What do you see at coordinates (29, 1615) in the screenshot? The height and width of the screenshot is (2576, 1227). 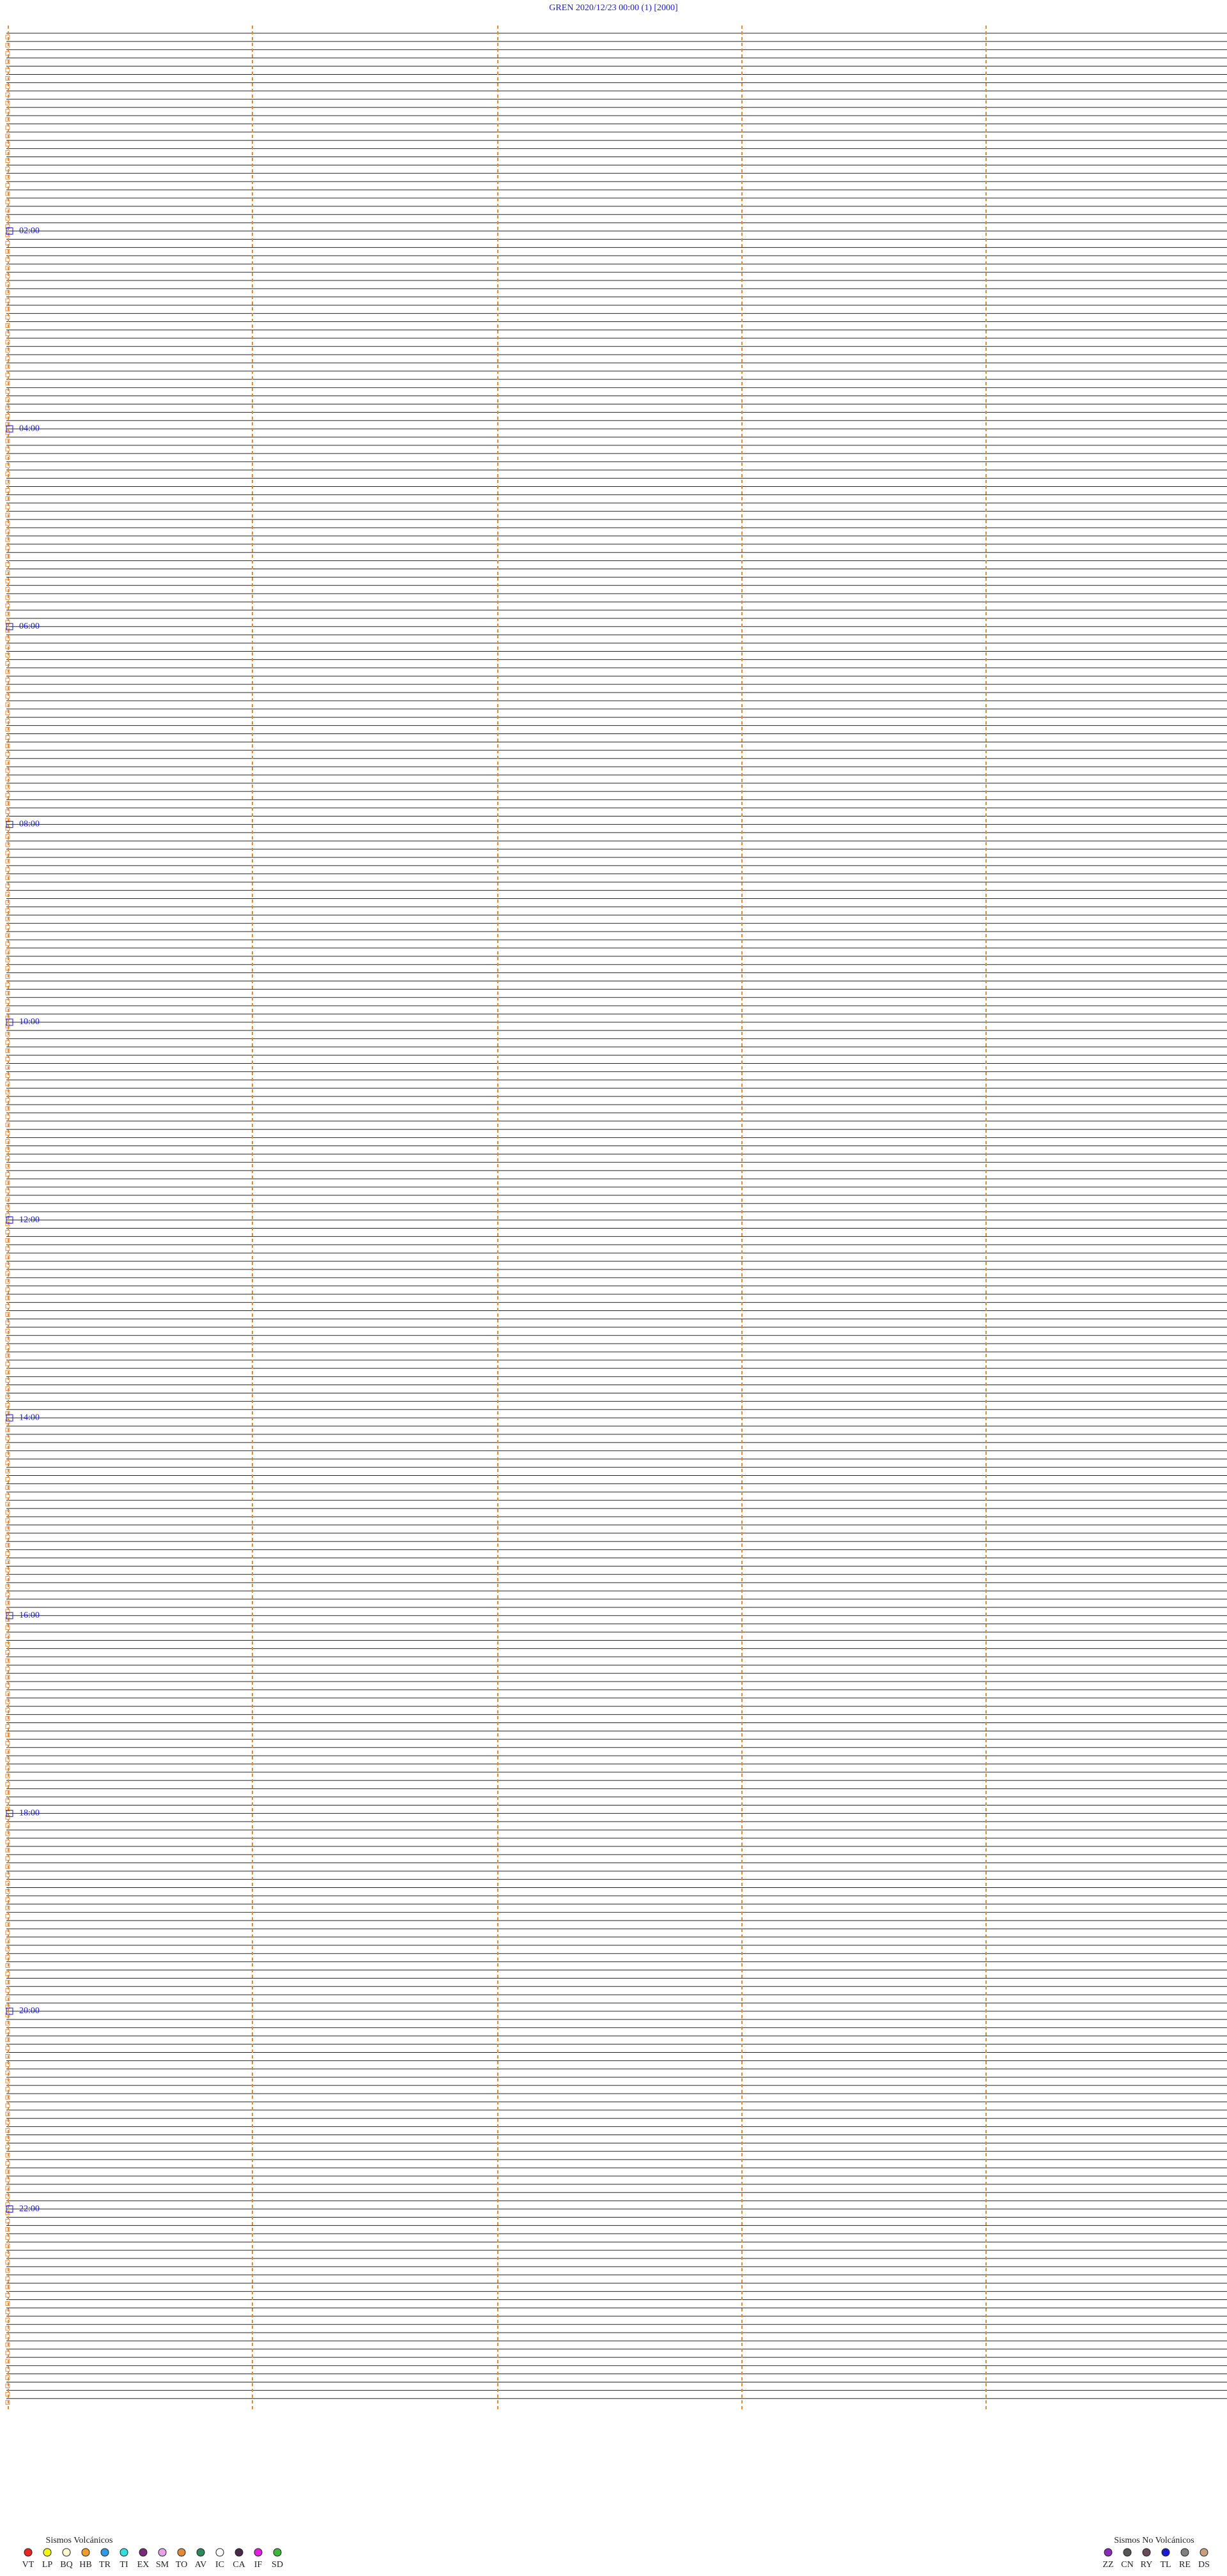 I see `hour-label: 16:00` at bounding box center [29, 1615].